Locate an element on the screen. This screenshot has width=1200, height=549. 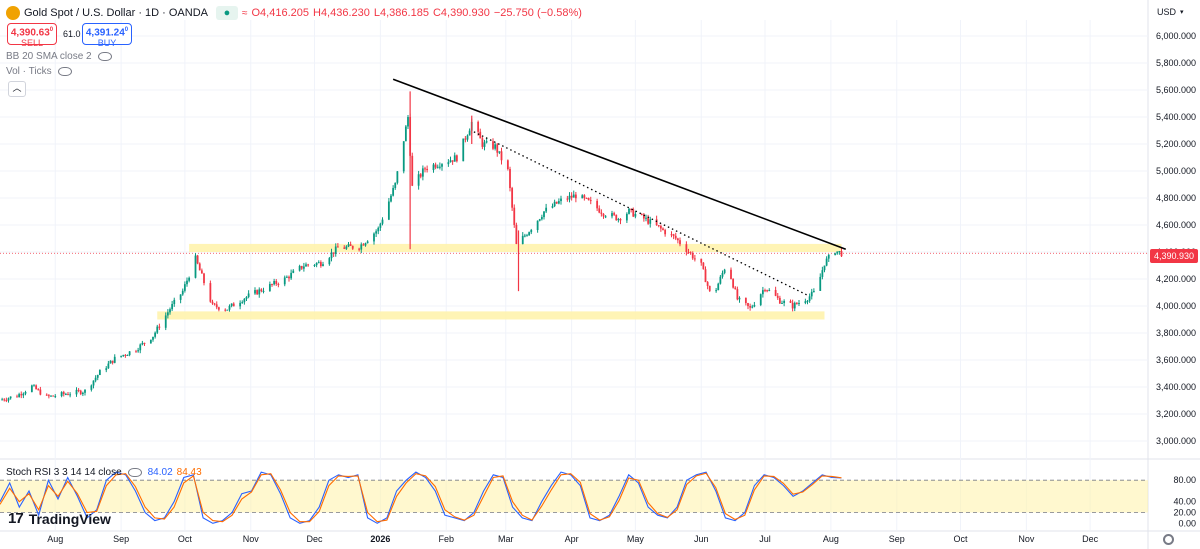
collapse-chevron-icon: ︿ is located at coordinates (17, 89).